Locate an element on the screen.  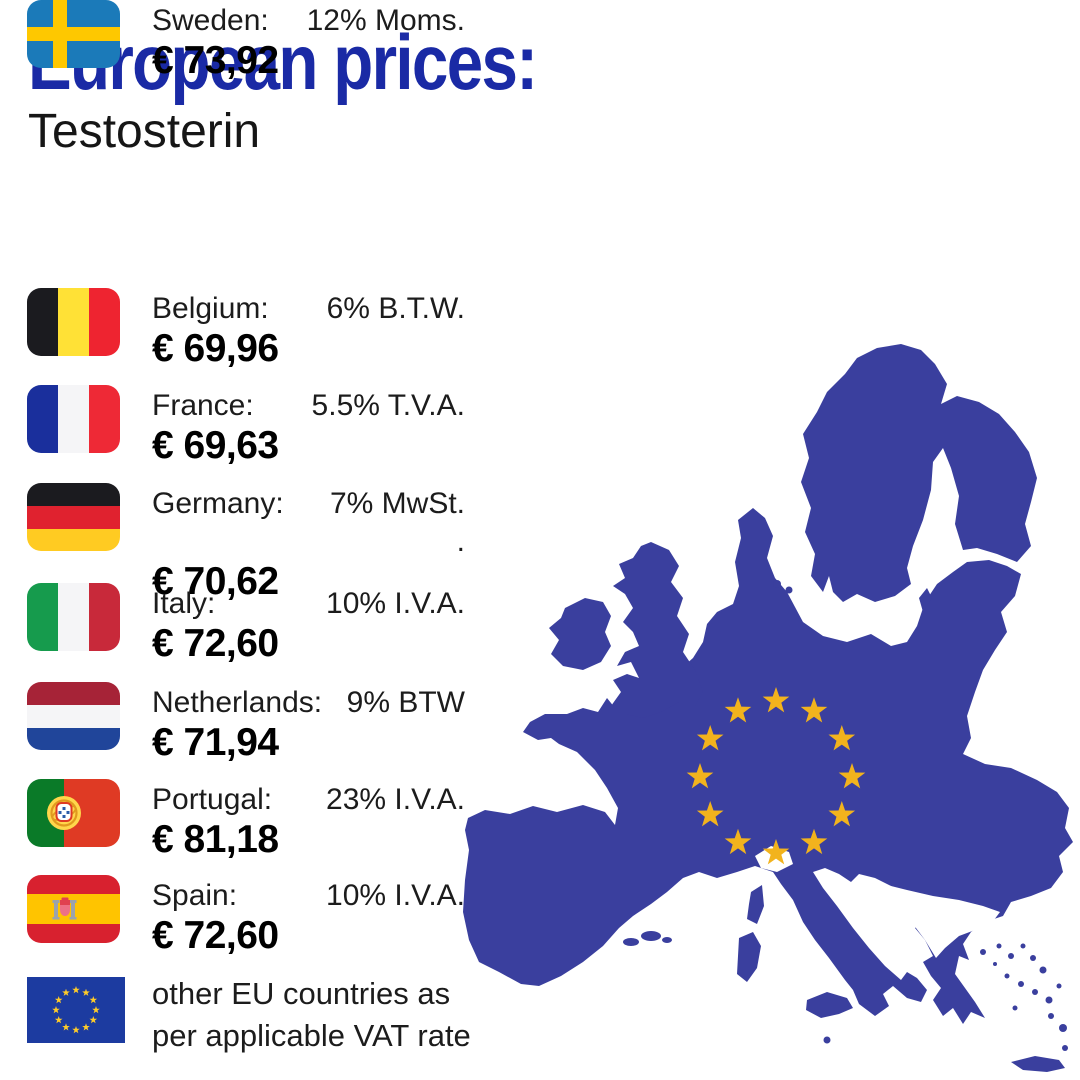
price-value: € 70,62 is located at coordinates (215, 581).